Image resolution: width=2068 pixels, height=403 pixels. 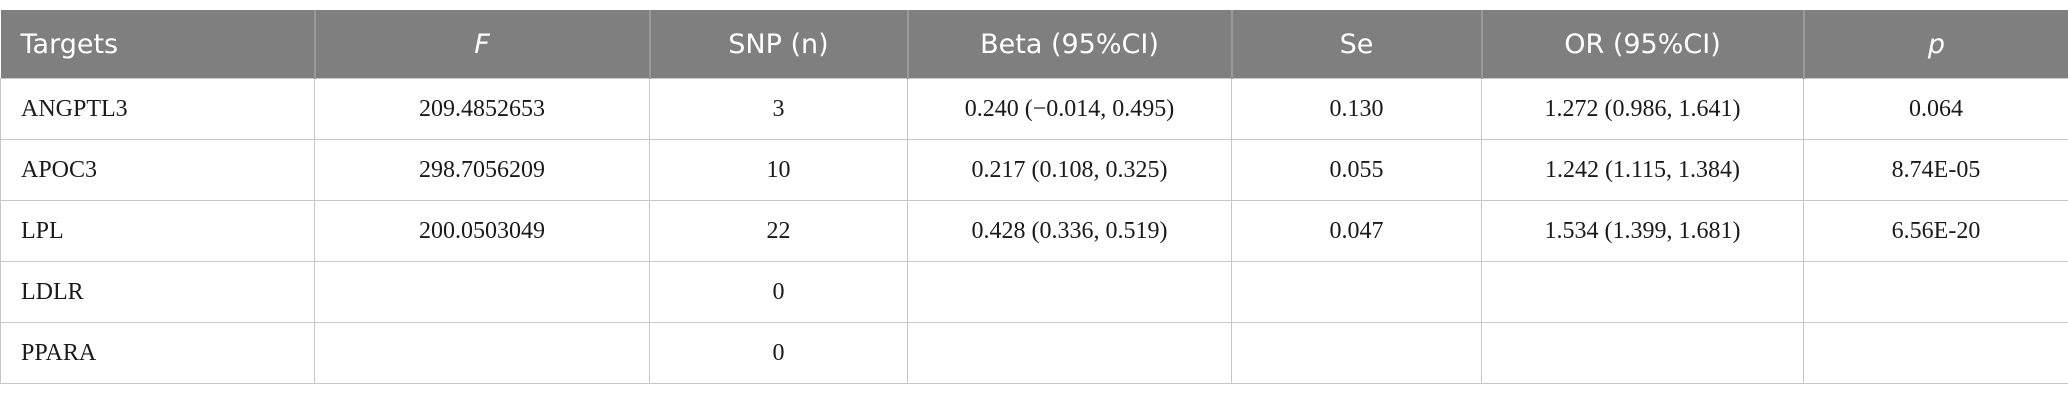 I want to click on header-cell: F, so click(x=481, y=44).